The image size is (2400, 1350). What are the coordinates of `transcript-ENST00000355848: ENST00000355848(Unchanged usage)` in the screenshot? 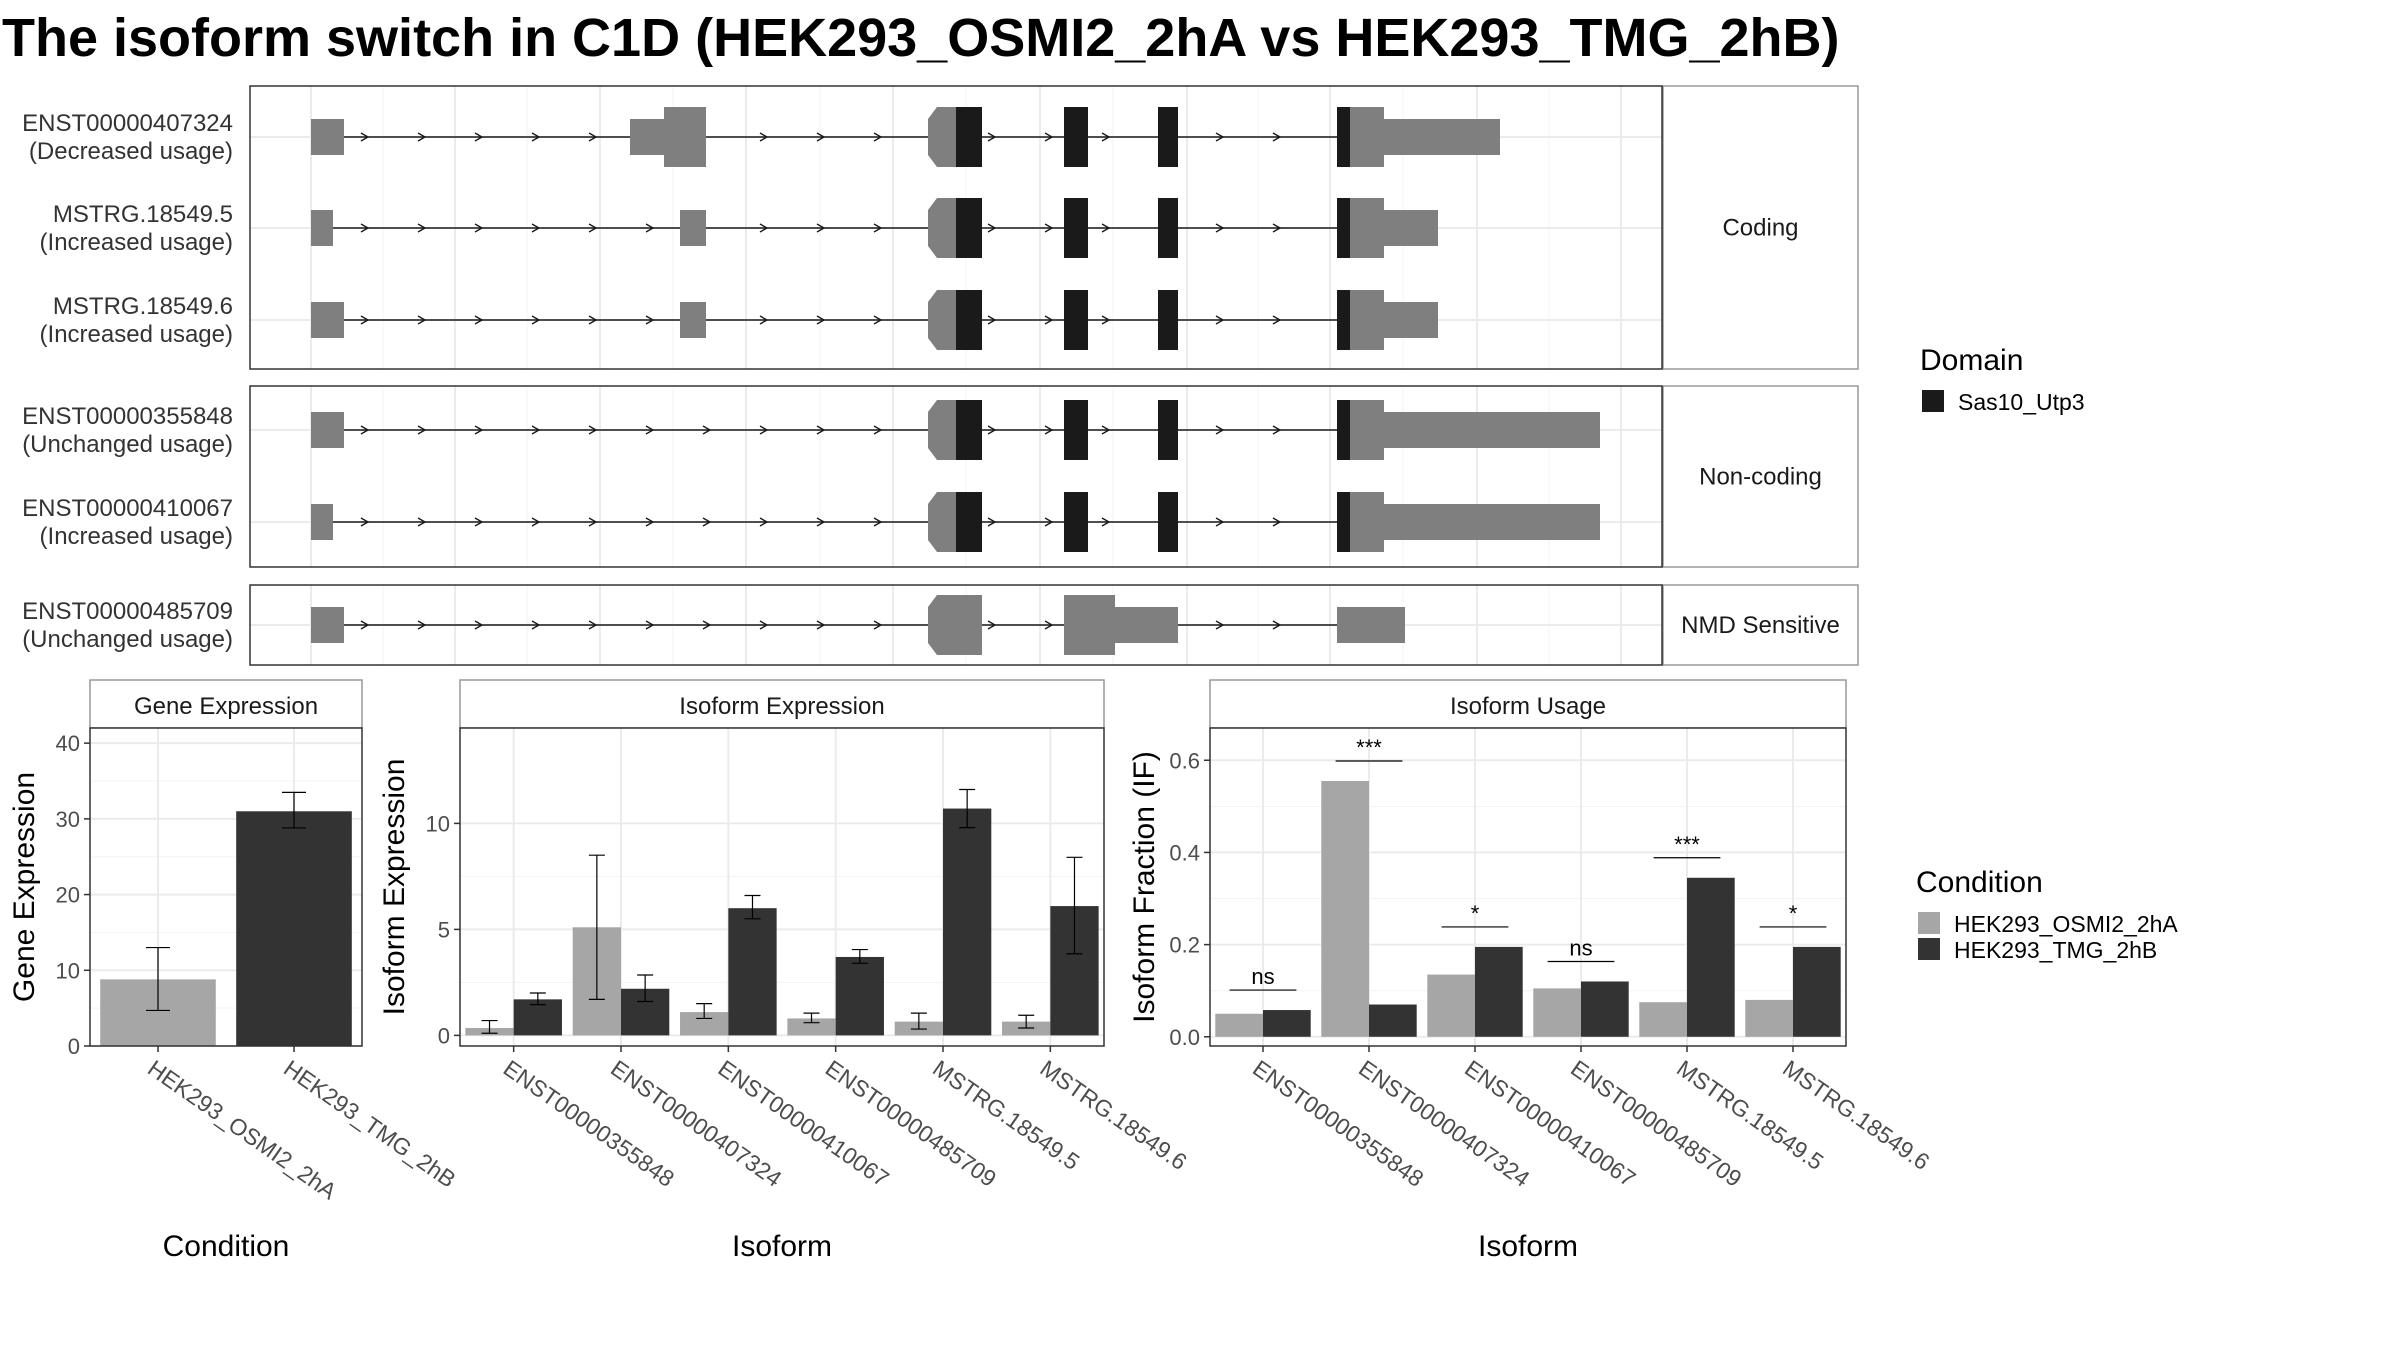 It's located at (811, 430).